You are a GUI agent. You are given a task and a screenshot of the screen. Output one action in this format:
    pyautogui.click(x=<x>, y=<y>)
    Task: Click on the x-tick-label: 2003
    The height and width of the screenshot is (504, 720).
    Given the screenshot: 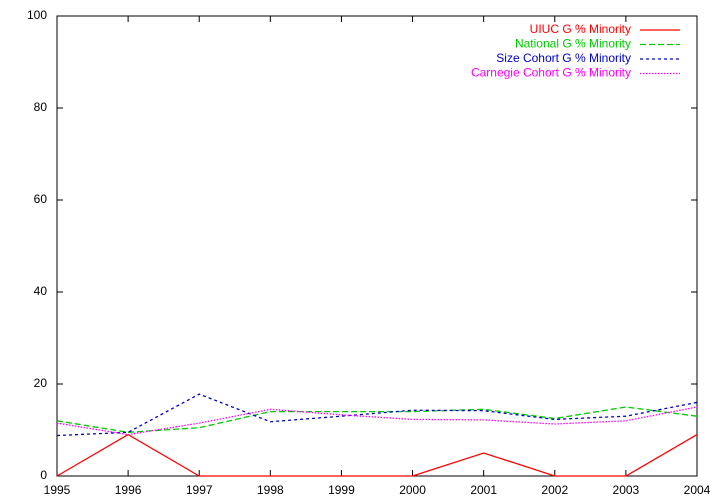 What is the action you would take?
    pyautogui.click(x=626, y=490)
    